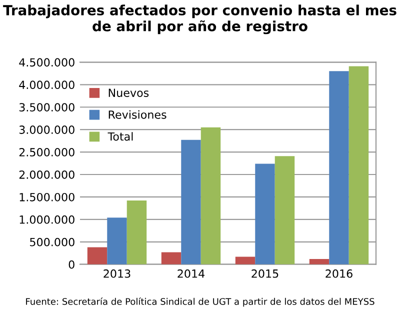 The width and height of the screenshot is (400, 311). I want to click on x-tick-label: 2014, so click(191, 273).